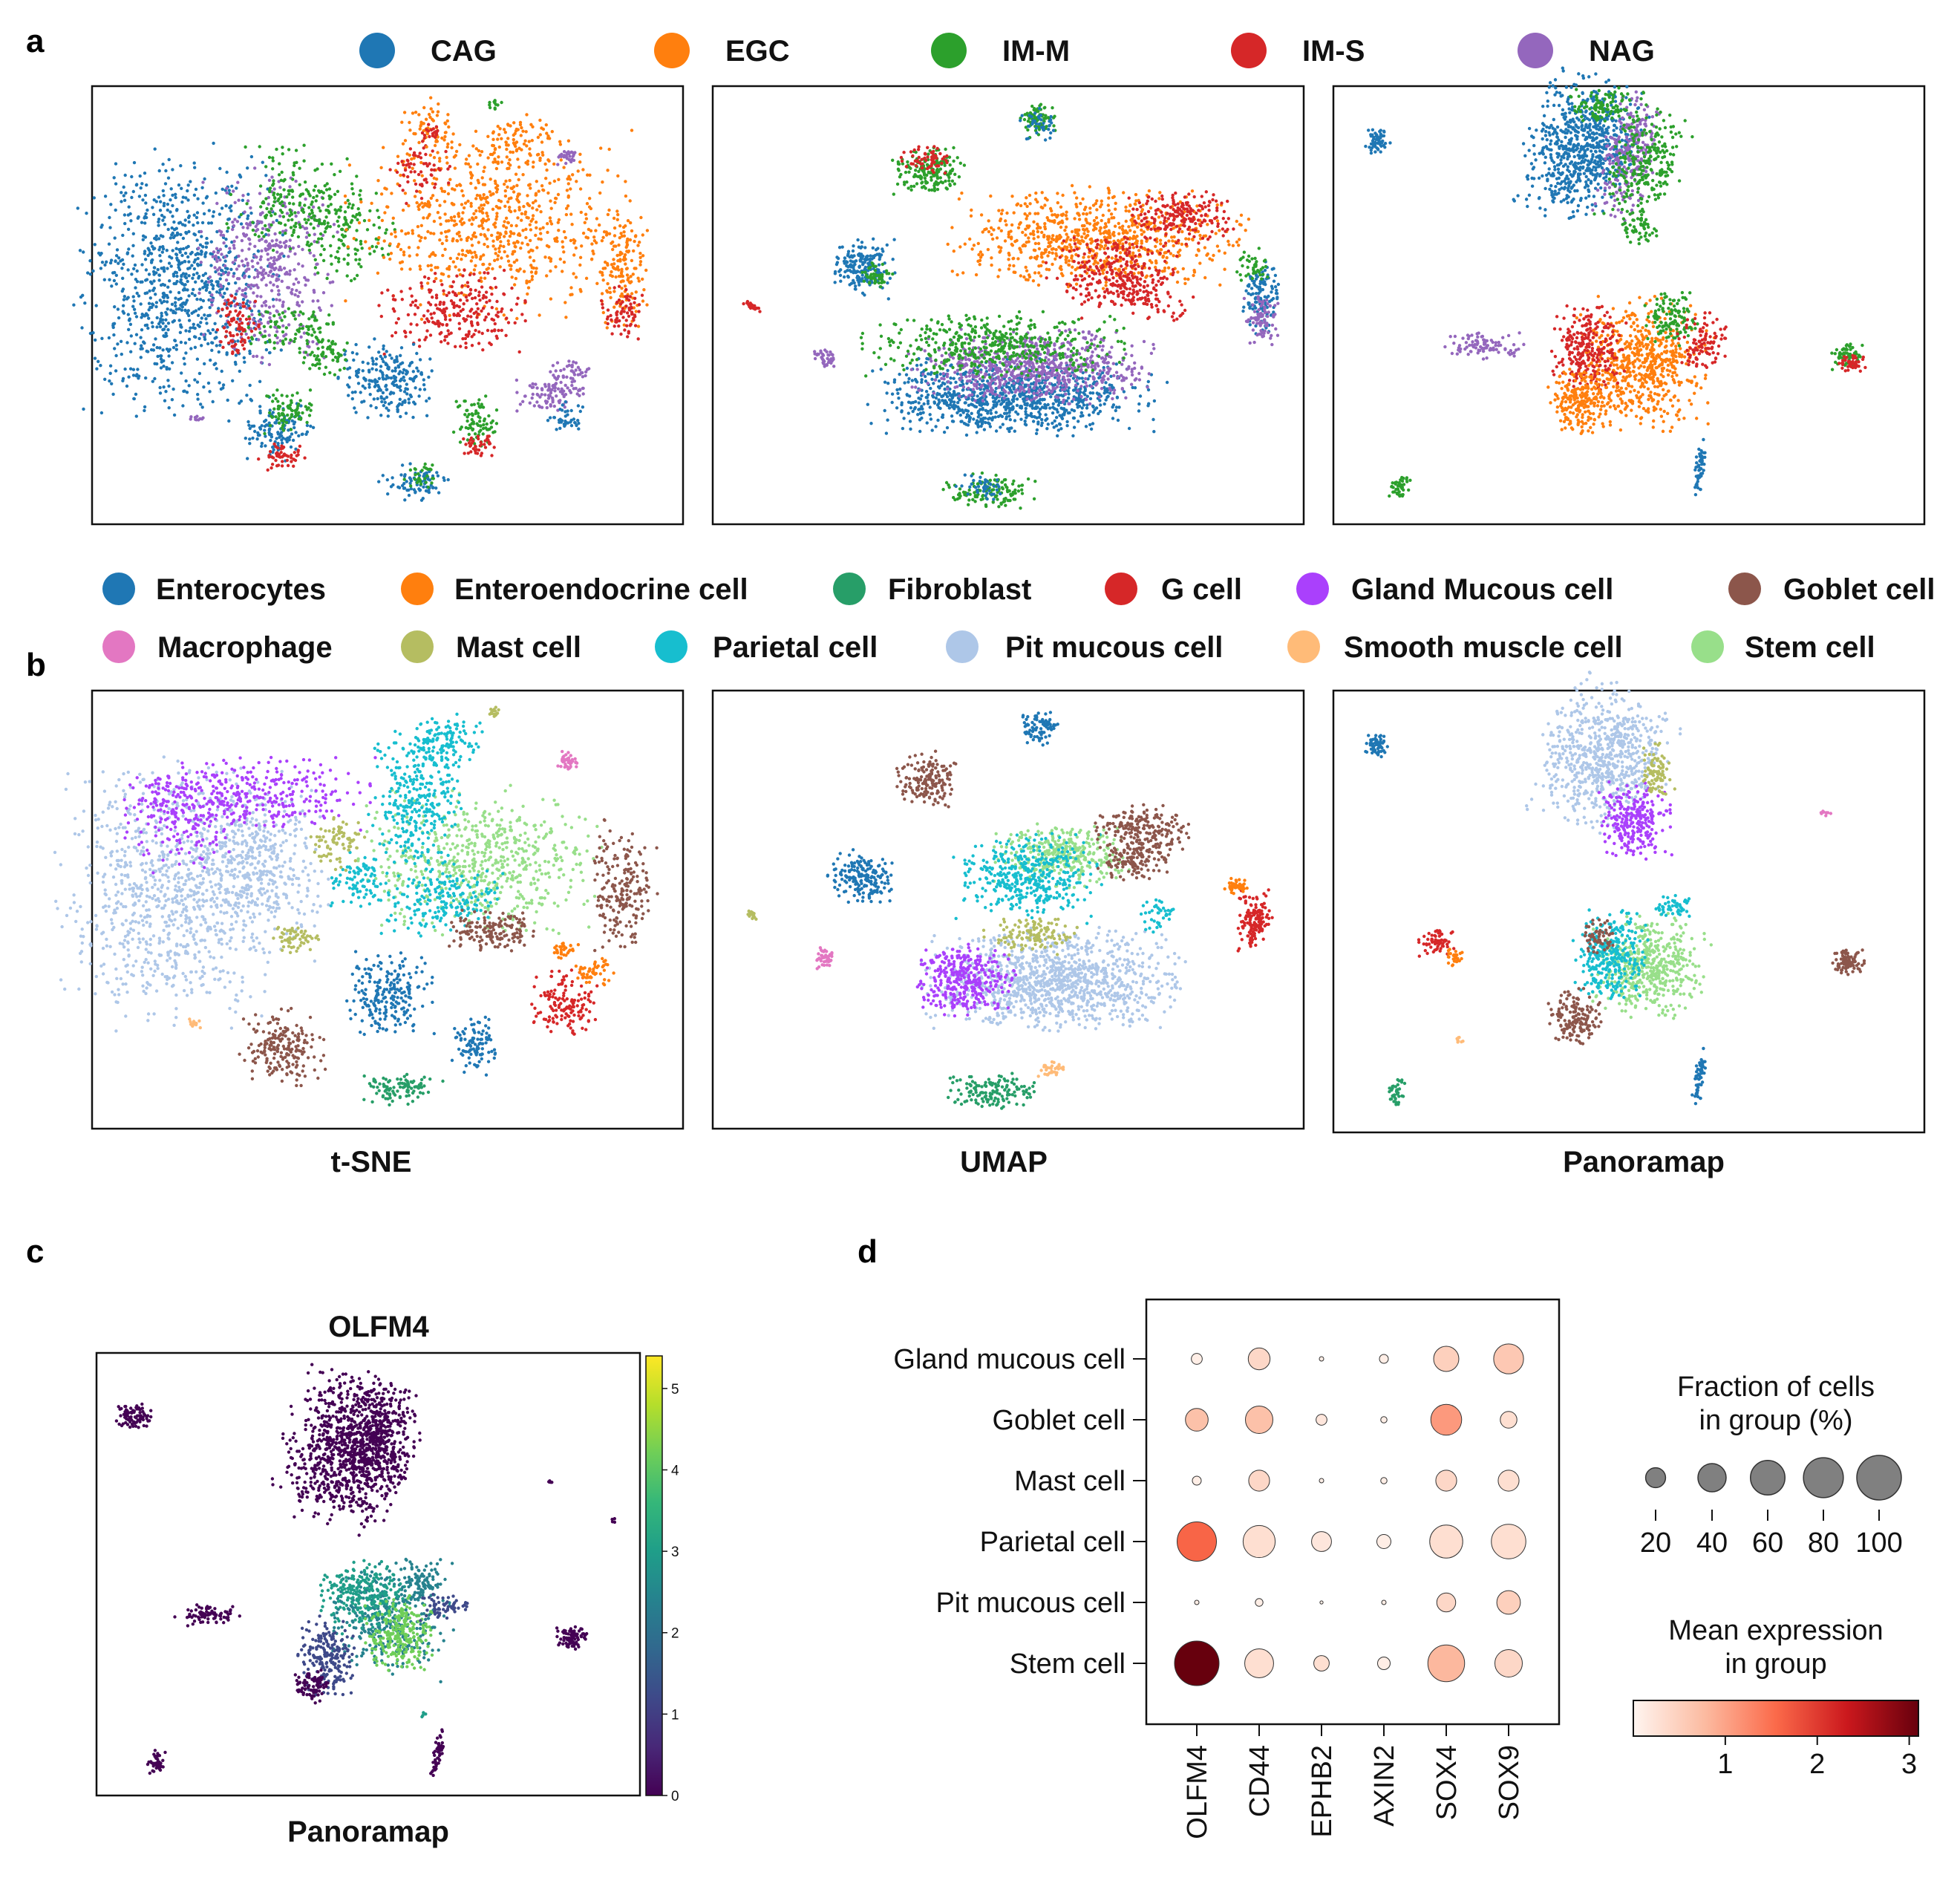 This screenshot has width=1960, height=1895. Describe the element at coordinates (1259, 1602) in the screenshot. I see `dot-pit-mucous-cell-cd44` at that location.